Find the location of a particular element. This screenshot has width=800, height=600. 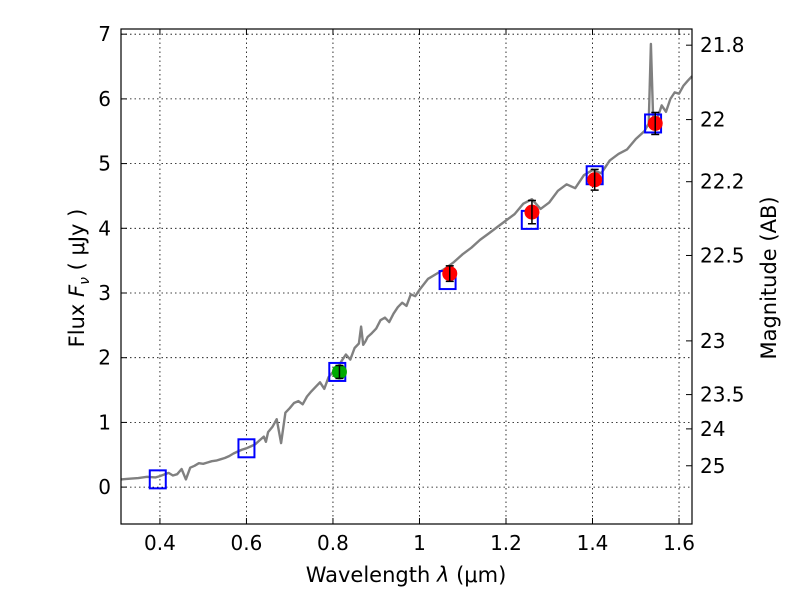

y-tick-labels: 0 1 2 3 4 5 6 7 is located at coordinates (104, 260).